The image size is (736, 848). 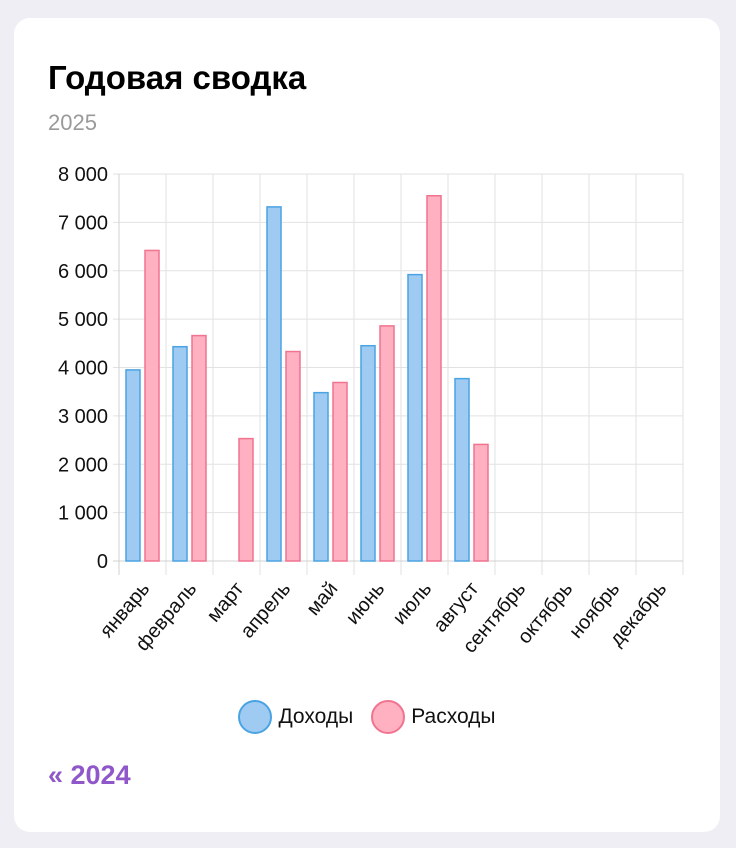 What do you see at coordinates (83, 369) in the screenshot?
I see `y-tick-label: 4 000` at bounding box center [83, 369].